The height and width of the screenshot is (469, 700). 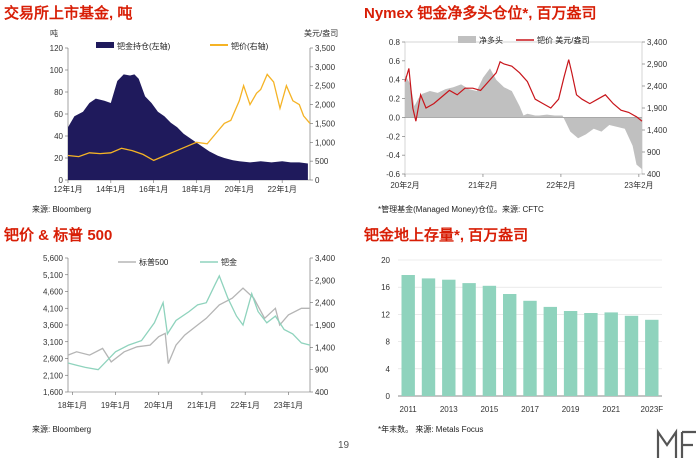 I want to click on etf-y-left-tick-label: 80, so click(x=58, y=92).